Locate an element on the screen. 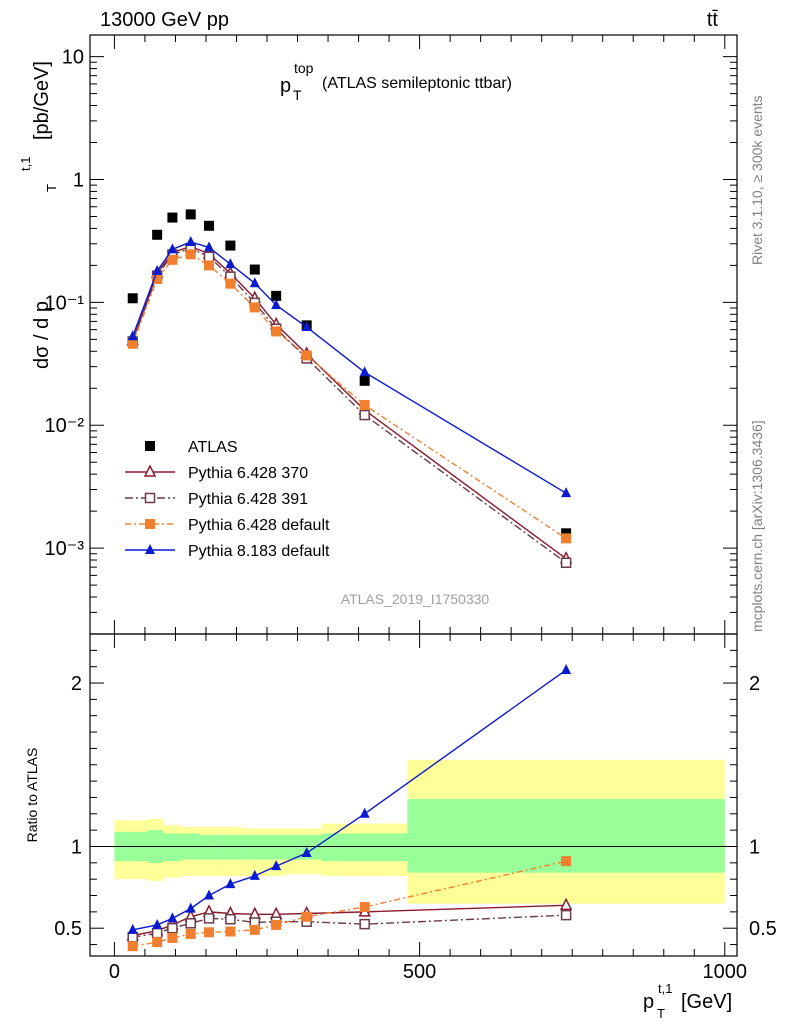 The image size is (786, 1024). ratio-ytick-label-right-0: 0.5 is located at coordinates (763, 929).